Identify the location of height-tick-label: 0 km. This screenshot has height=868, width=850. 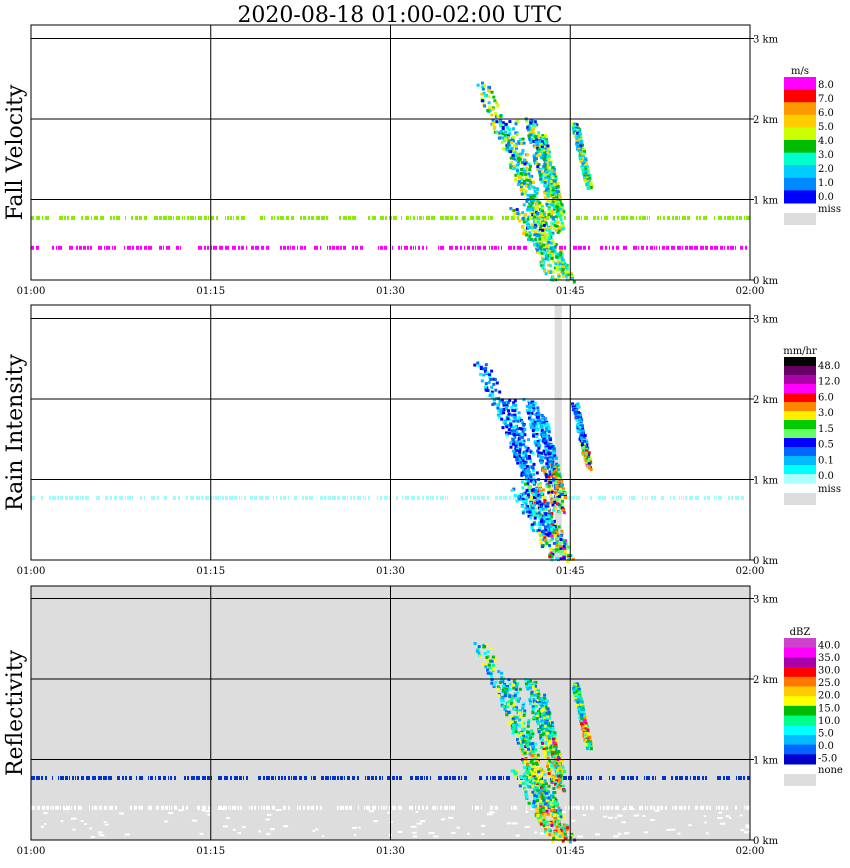
(766, 841).